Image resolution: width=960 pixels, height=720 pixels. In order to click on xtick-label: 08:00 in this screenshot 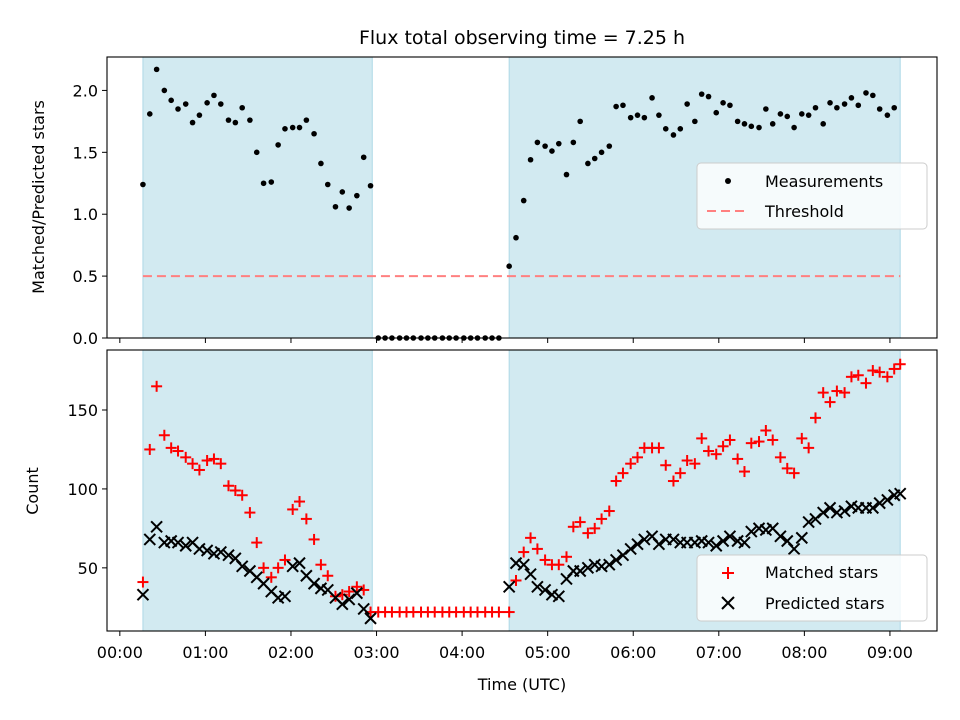, I will do `click(804, 652)`.